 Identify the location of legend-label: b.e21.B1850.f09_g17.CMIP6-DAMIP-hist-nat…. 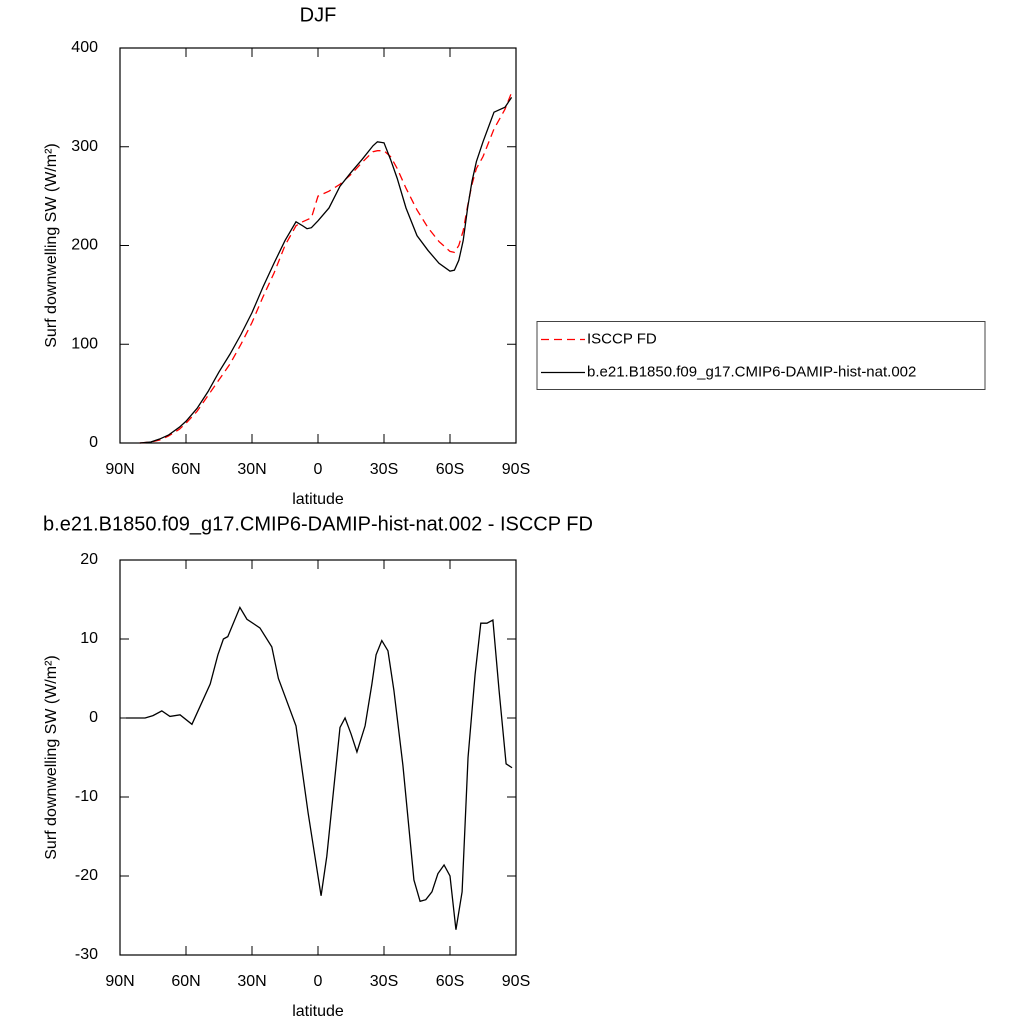
(751, 371).